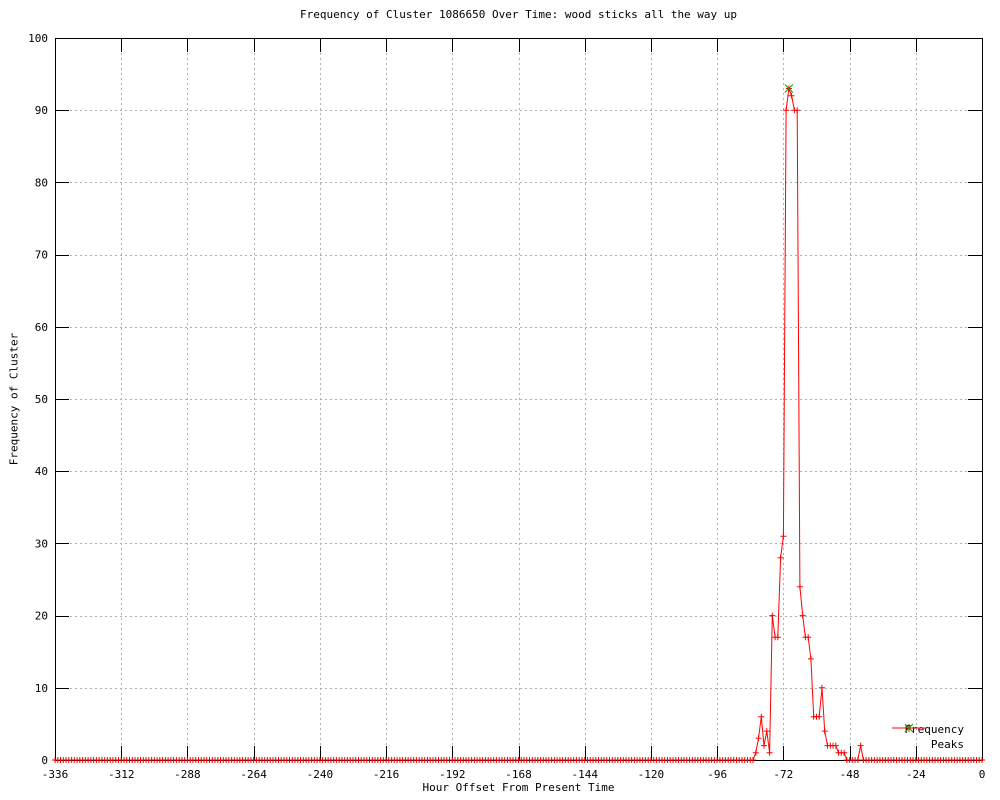  Describe the element at coordinates (584, 774) in the screenshot. I see `x-tick-label: -144` at that location.